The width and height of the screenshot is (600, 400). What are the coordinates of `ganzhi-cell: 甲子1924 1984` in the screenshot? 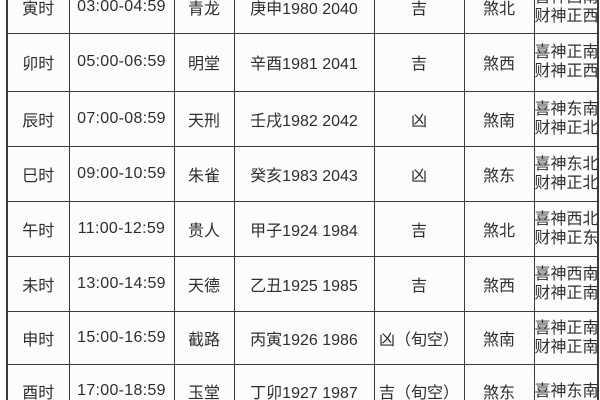 It's located at (304, 228).